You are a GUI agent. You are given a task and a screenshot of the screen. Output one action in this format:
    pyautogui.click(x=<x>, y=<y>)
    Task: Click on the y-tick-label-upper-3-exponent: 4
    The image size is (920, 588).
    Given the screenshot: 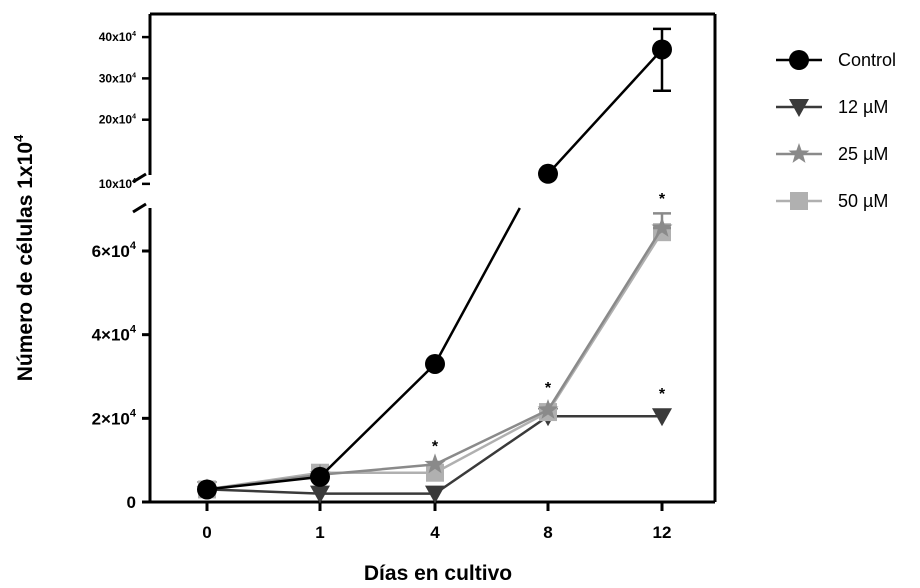 What is the action you would take?
    pyautogui.click(x=134, y=34)
    